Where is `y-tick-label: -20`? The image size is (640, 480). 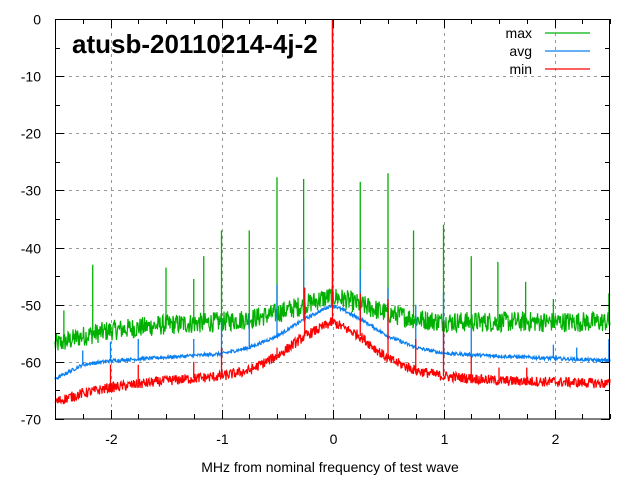
y-tick-label: -20 is located at coordinates (31, 134).